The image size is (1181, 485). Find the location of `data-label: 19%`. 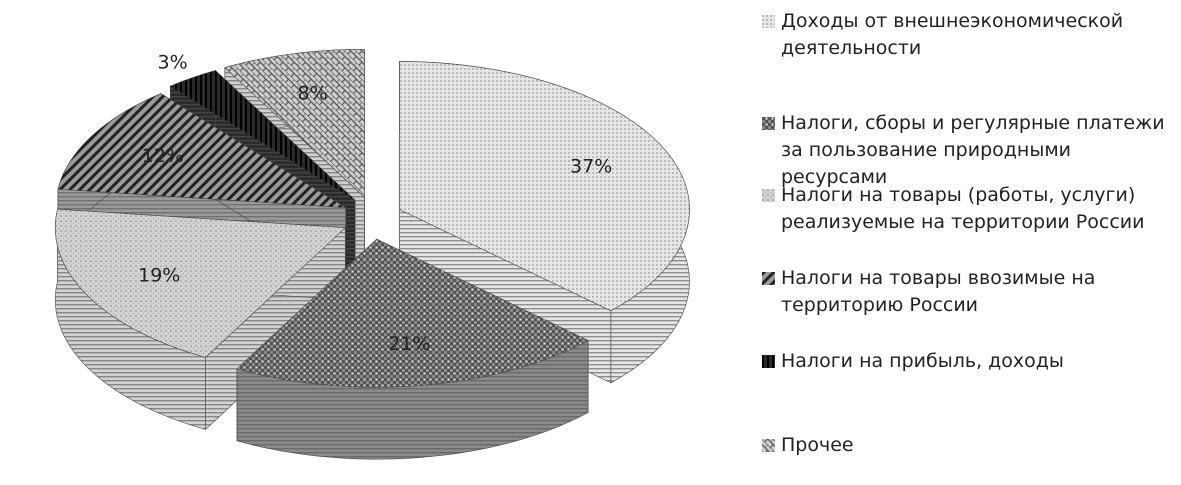

data-label: 19% is located at coordinates (159, 276).